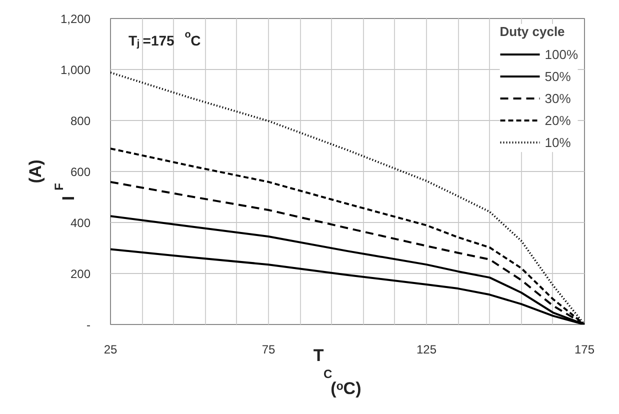 The height and width of the screenshot is (414, 619). What do you see at coordinates (557, 98) in the screenshot?
I see `legend-label: 30%` at bounding box center [557, 98].